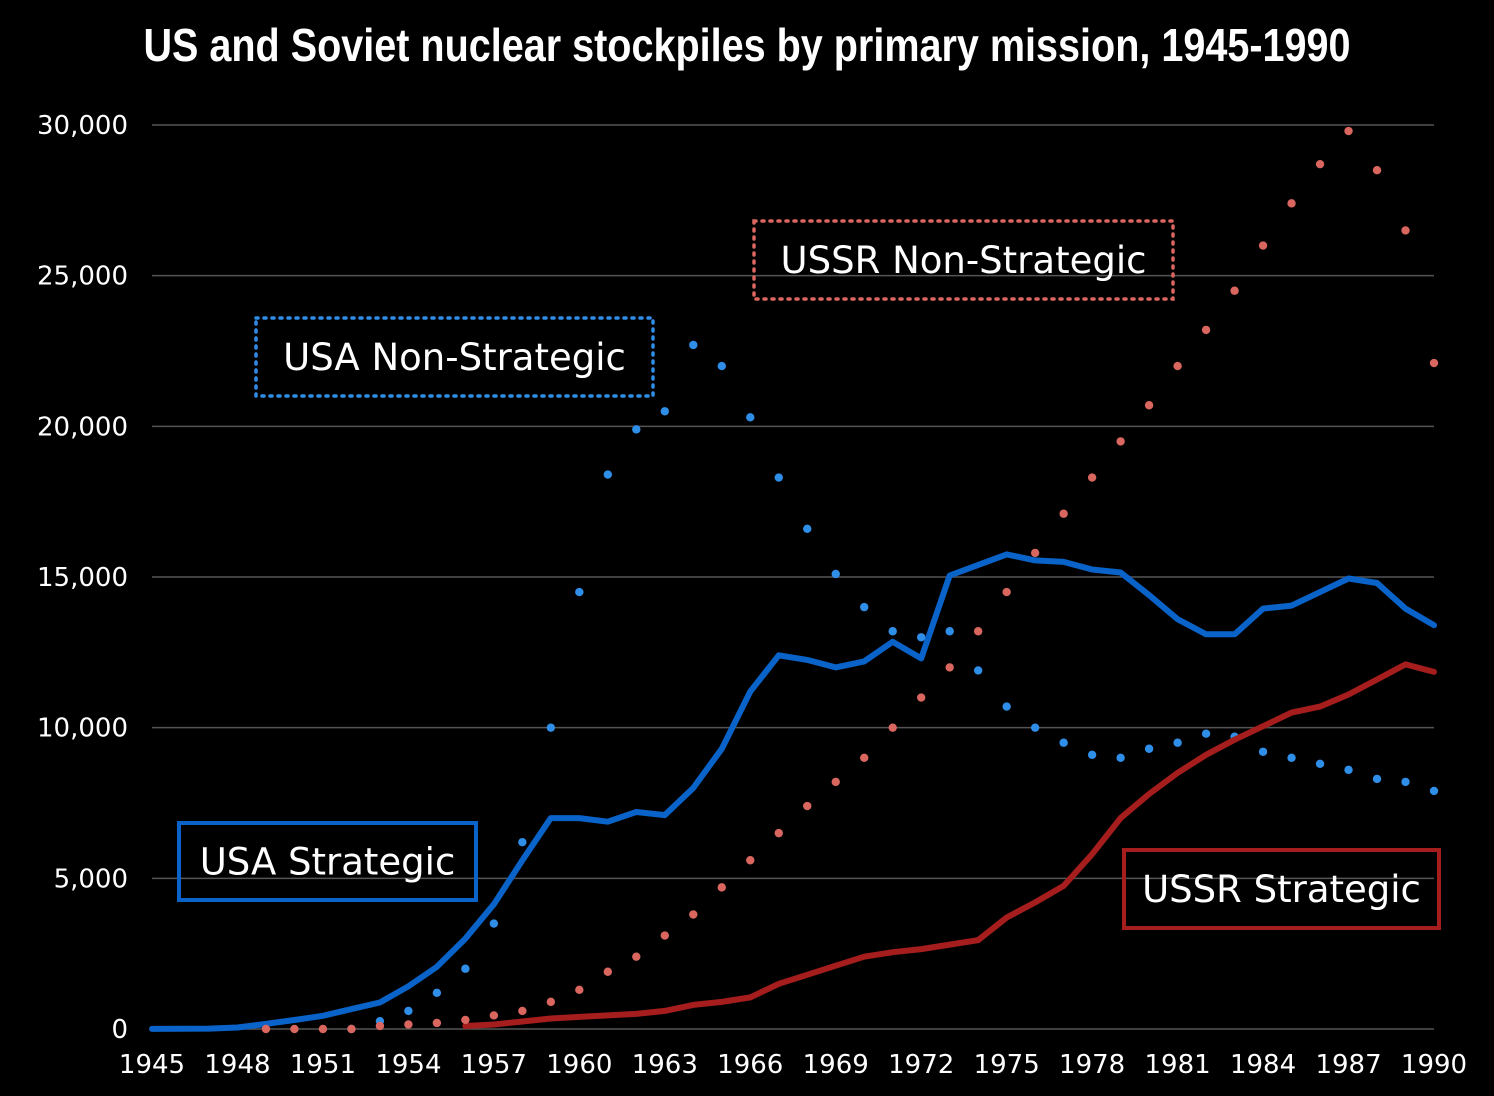  I want to click on x-tick-label: 1966, so click(750, 1065).